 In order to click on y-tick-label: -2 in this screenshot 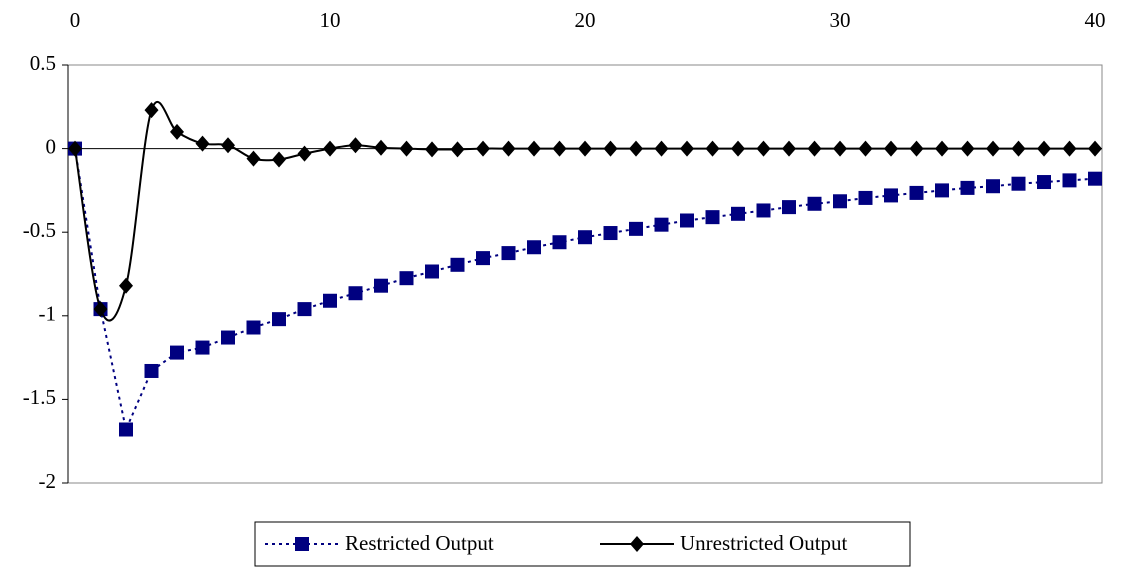, I will do `click(48, 481)`.